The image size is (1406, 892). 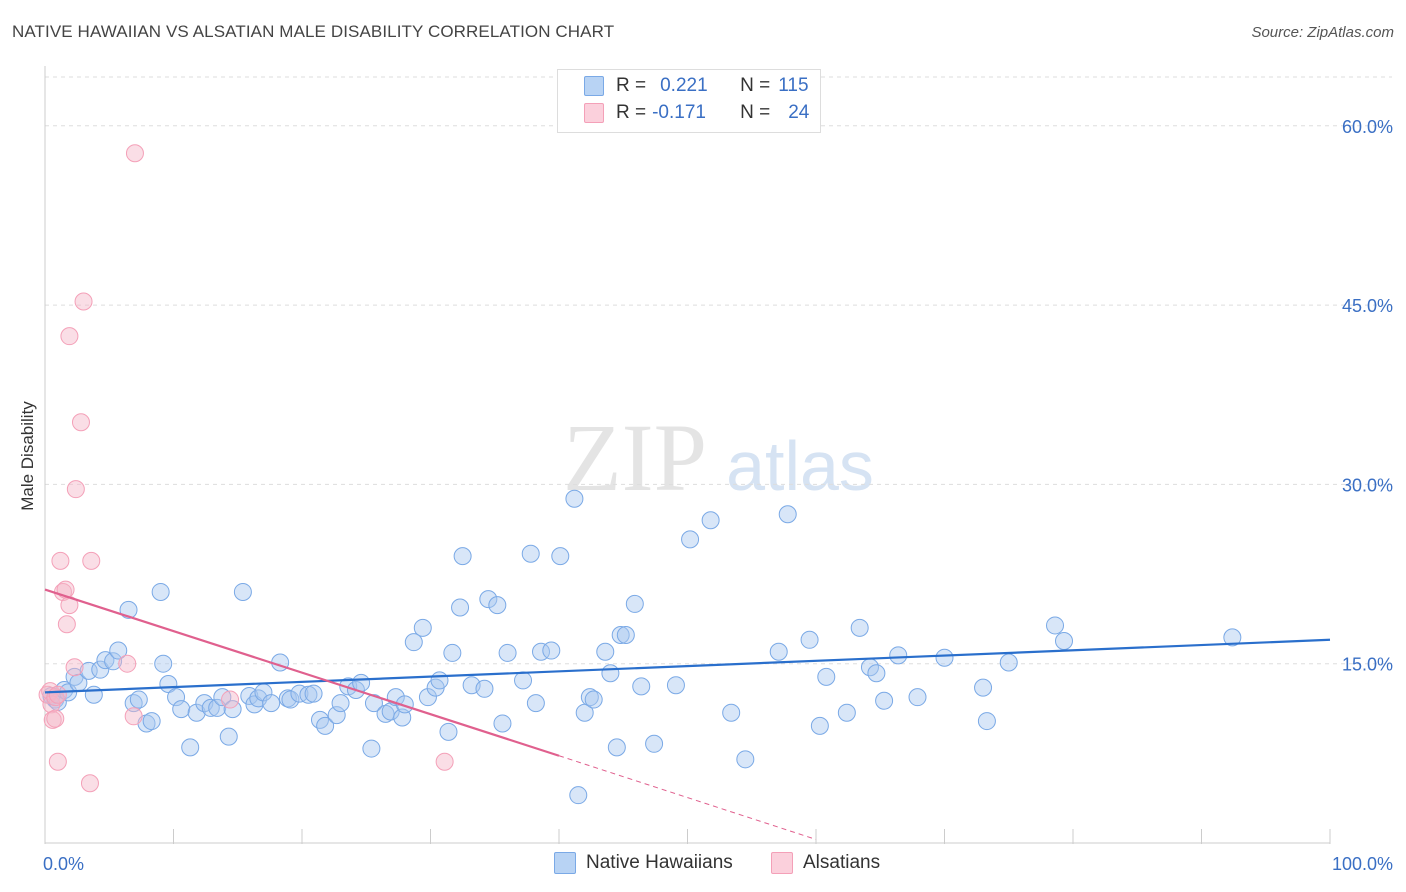 What do you see at coordinates (63, 864) in the screenshot?
I see `x-tick-label: 0.0%` at bounding box center [63, 864].